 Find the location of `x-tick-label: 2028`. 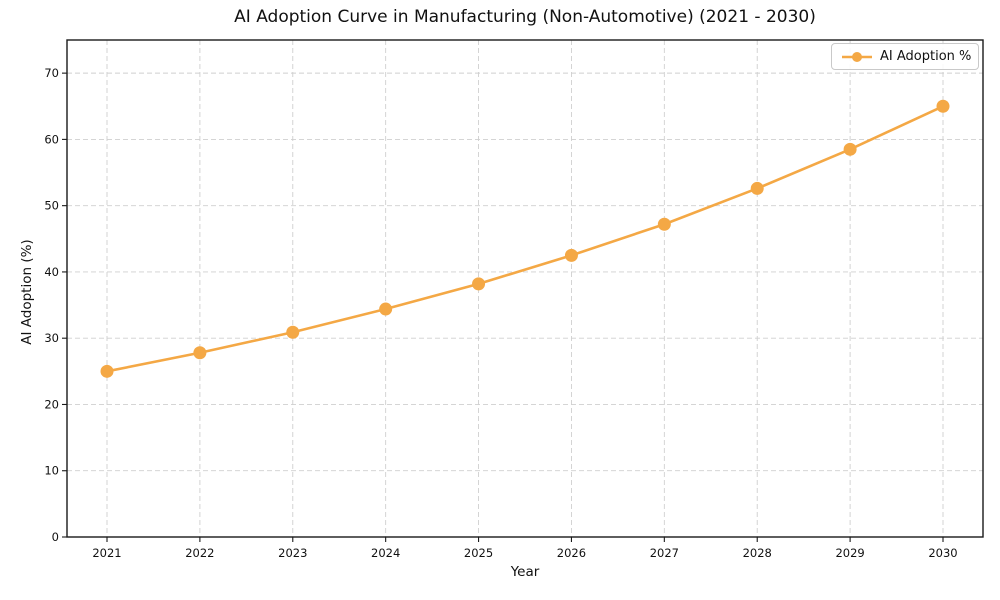

x-tick-label: 2028 is located at coordinates (757, 553).